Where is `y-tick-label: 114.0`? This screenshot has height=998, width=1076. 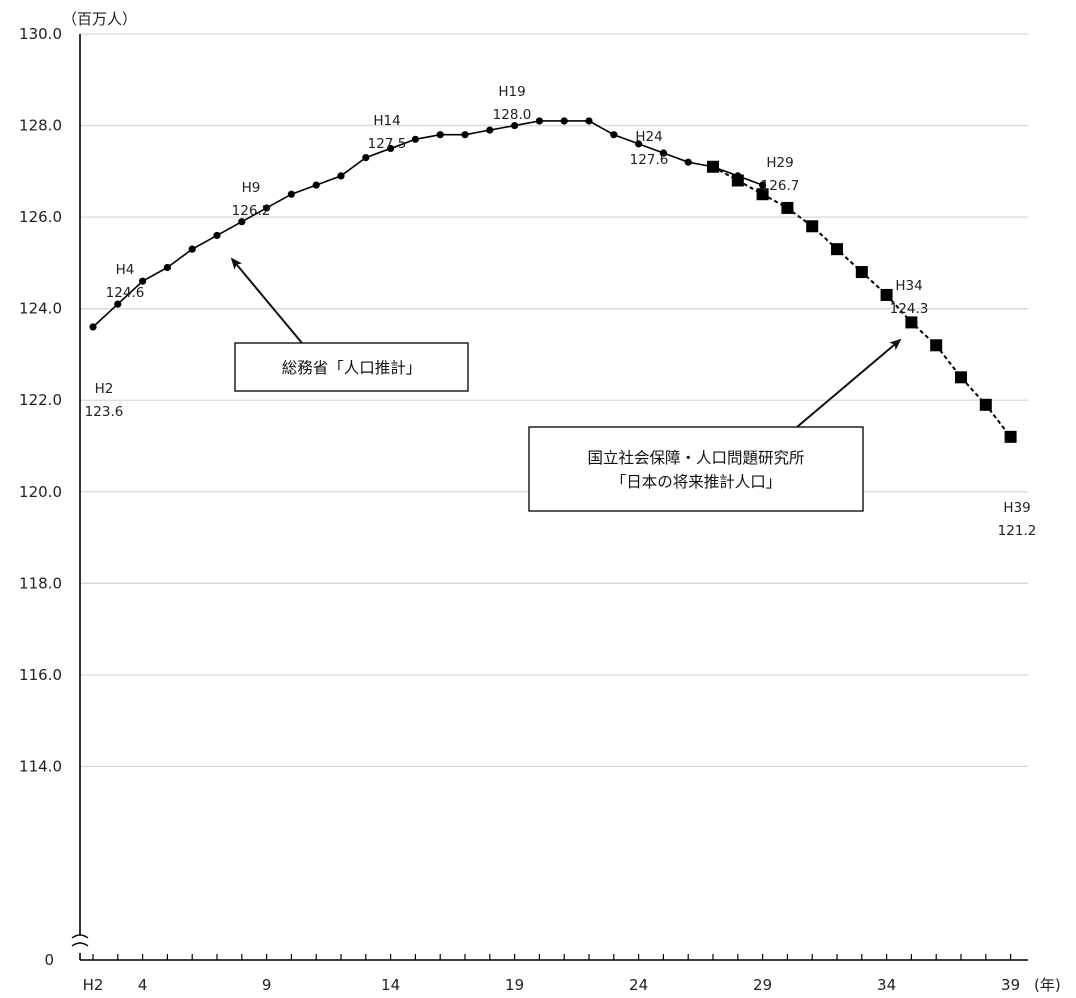 y-tick-label: 114.0 is located at coordinates (40, 766).